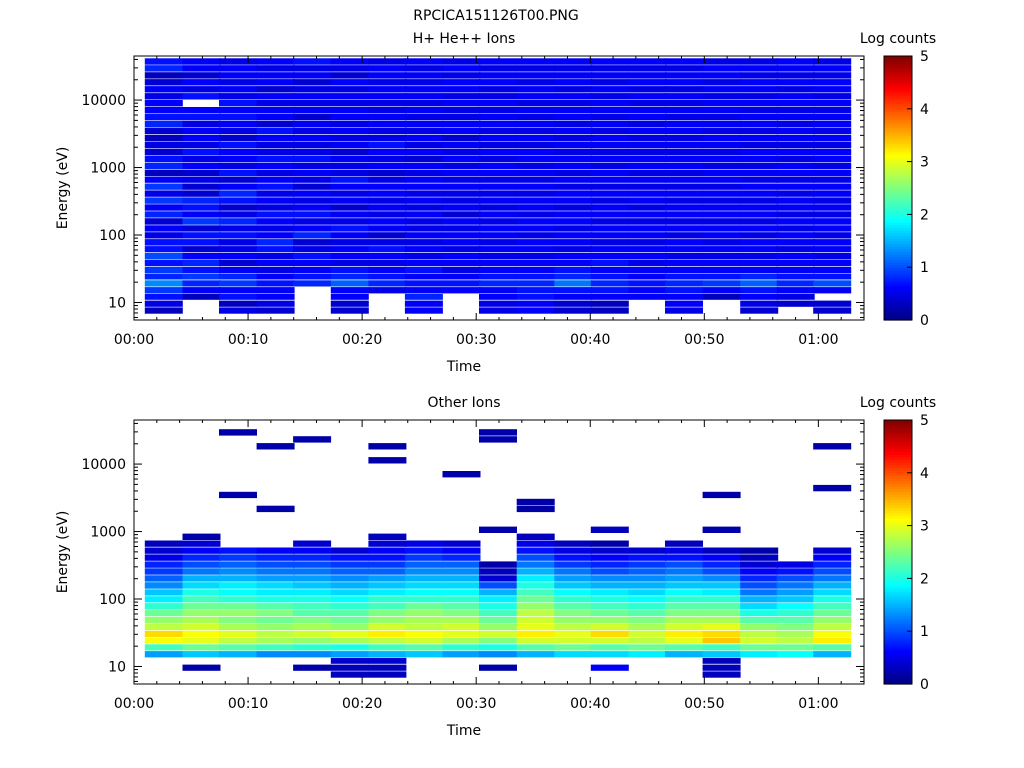  What do you see at coordinates (898, 552) in the screenshot?
I see `colorbar-frame` at bounding box center [898, 552].